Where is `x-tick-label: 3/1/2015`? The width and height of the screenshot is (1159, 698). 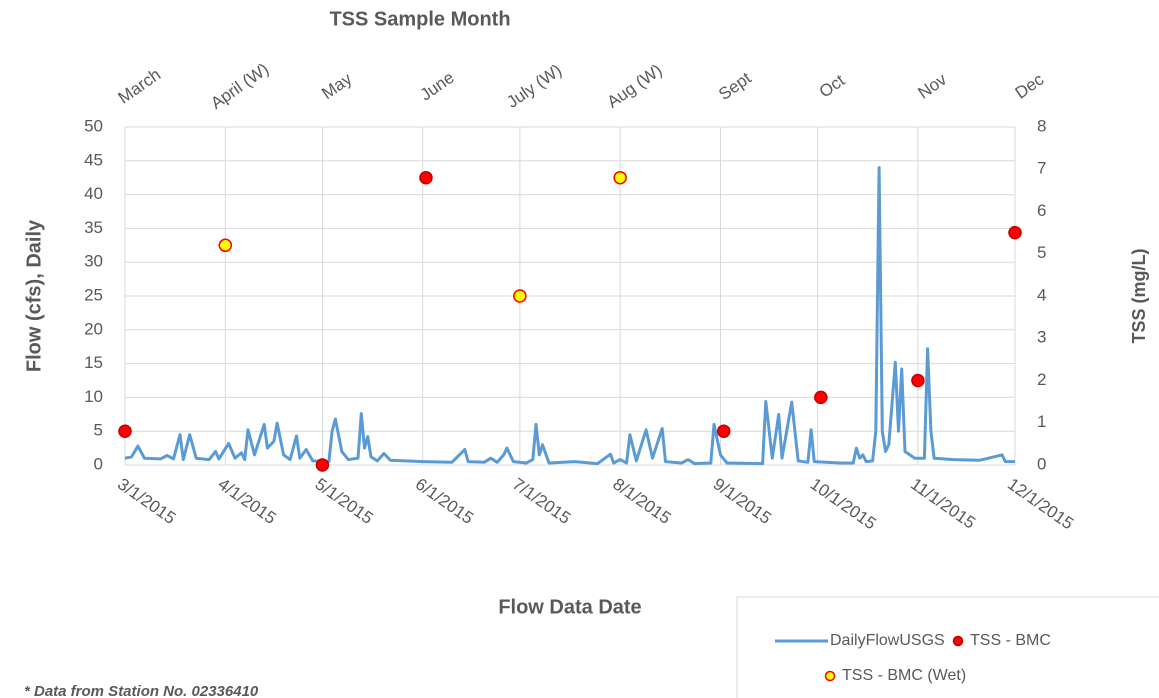
x-tick-label: 3/1/2015 is located at coordinates (146, 501).